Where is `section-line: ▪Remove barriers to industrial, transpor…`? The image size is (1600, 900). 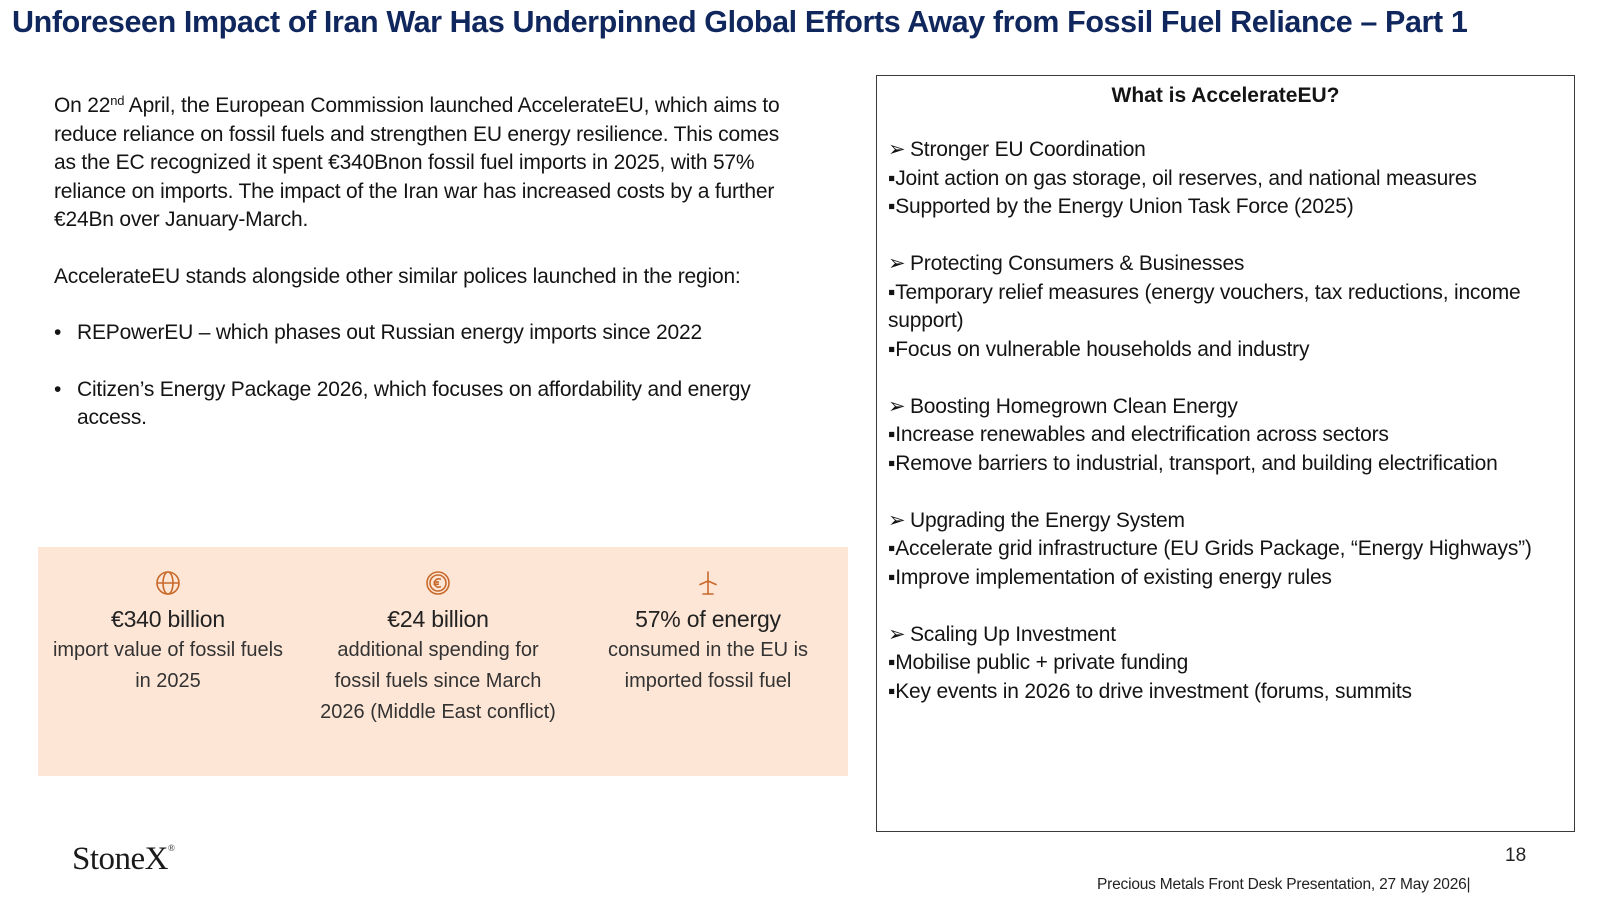 section-line: ▪Remove barriers to industrial, transpor… is located at coordinates (1193, 463).